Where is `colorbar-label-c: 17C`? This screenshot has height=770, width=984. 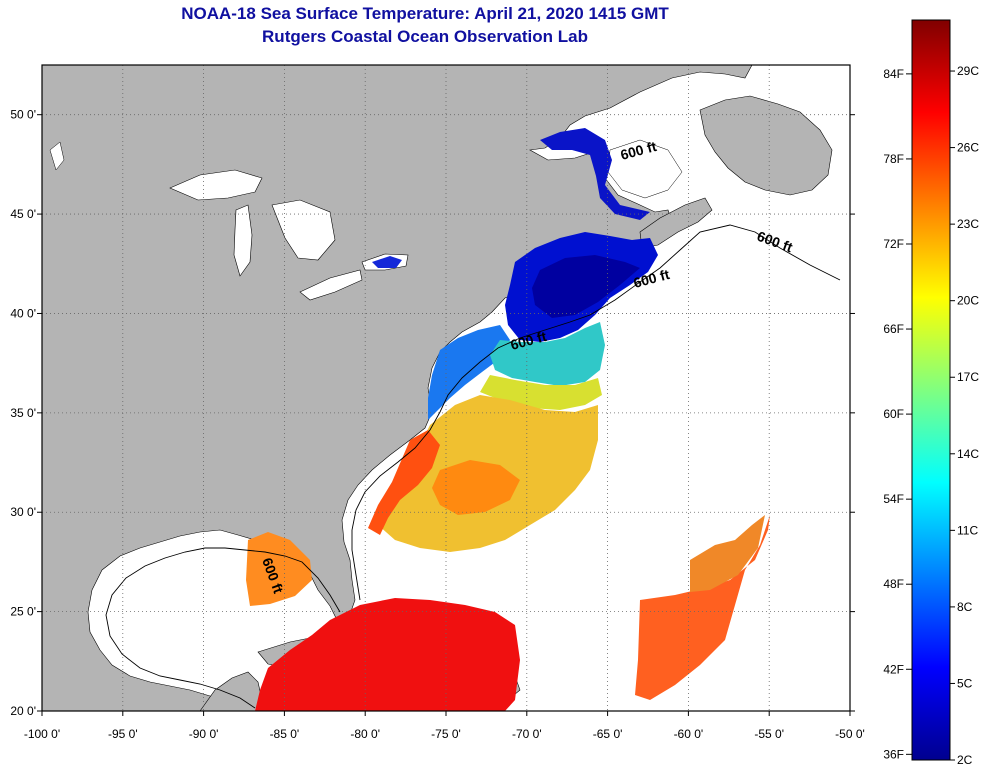
colorbar-label-c: 17C is located at coordinates (968, 377).